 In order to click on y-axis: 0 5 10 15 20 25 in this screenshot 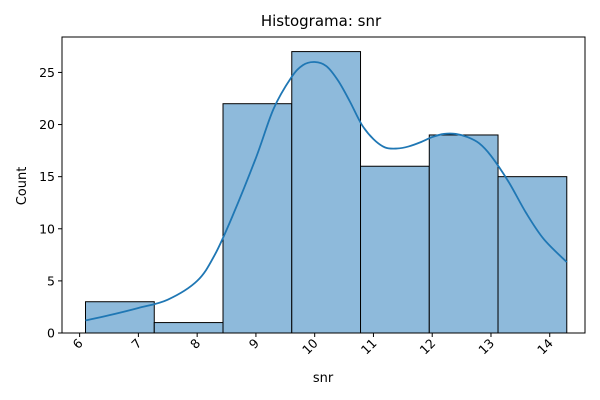, I will do `click(50, 203)`.